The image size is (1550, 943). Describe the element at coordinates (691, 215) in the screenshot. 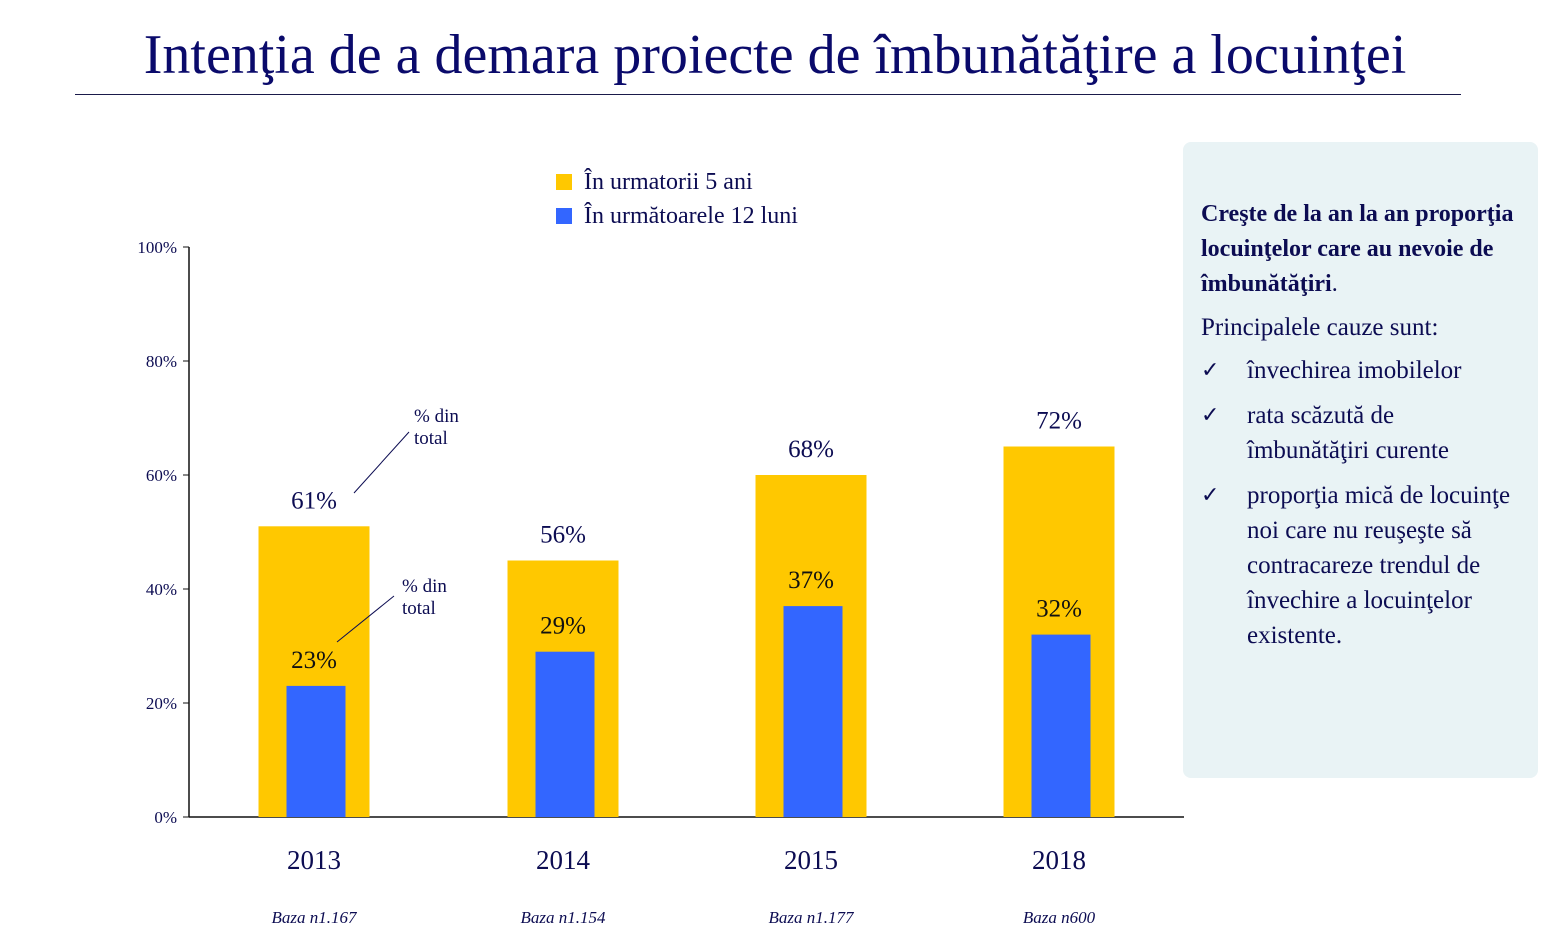

I see `legend-label-12-months: În următoarele 12 luni` at that location.